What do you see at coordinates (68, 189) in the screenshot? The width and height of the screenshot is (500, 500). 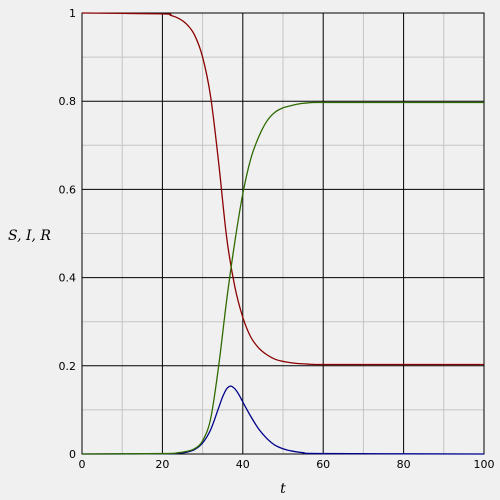 I see `y-tick-label: 0.6` at bounding box center [68, 189].